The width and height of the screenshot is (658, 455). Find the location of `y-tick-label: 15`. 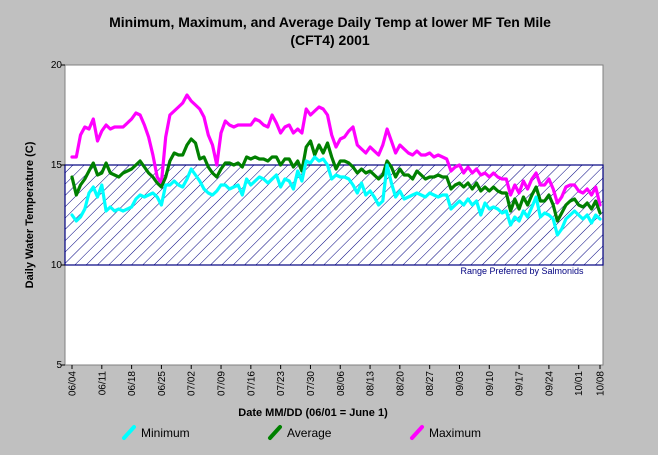

y-tick-label: 15 is located at coordinates (57, 165).